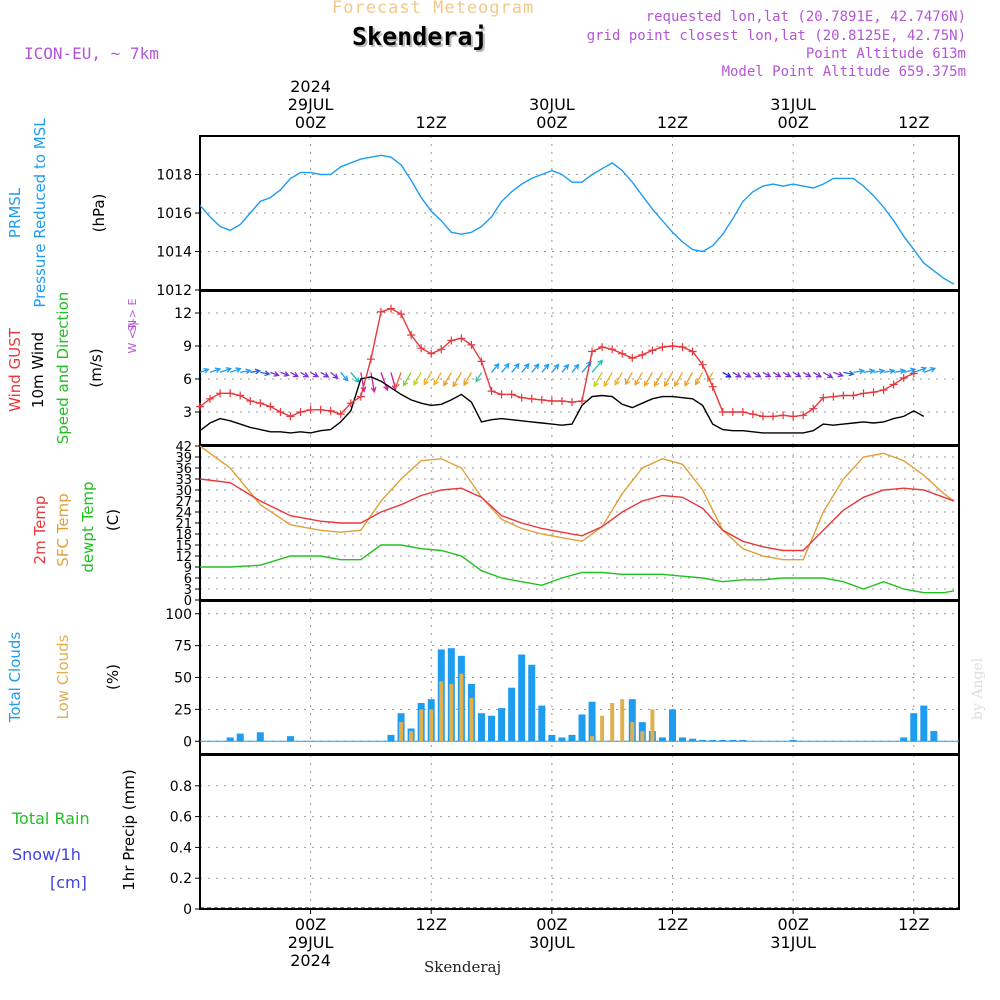 This screenshot has width=1000, height=1000. I want to click on ytick-label: 33, so click(183, 480).